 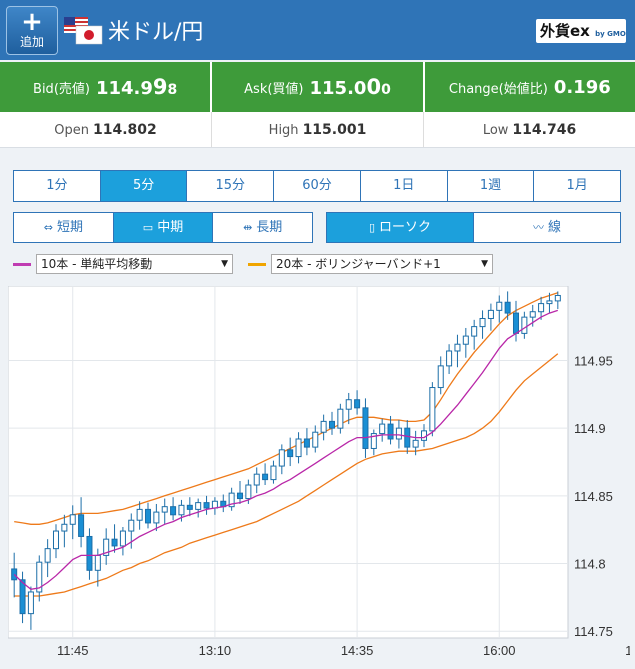 I want to click on low-label: Low, so click(x=495, y=130).